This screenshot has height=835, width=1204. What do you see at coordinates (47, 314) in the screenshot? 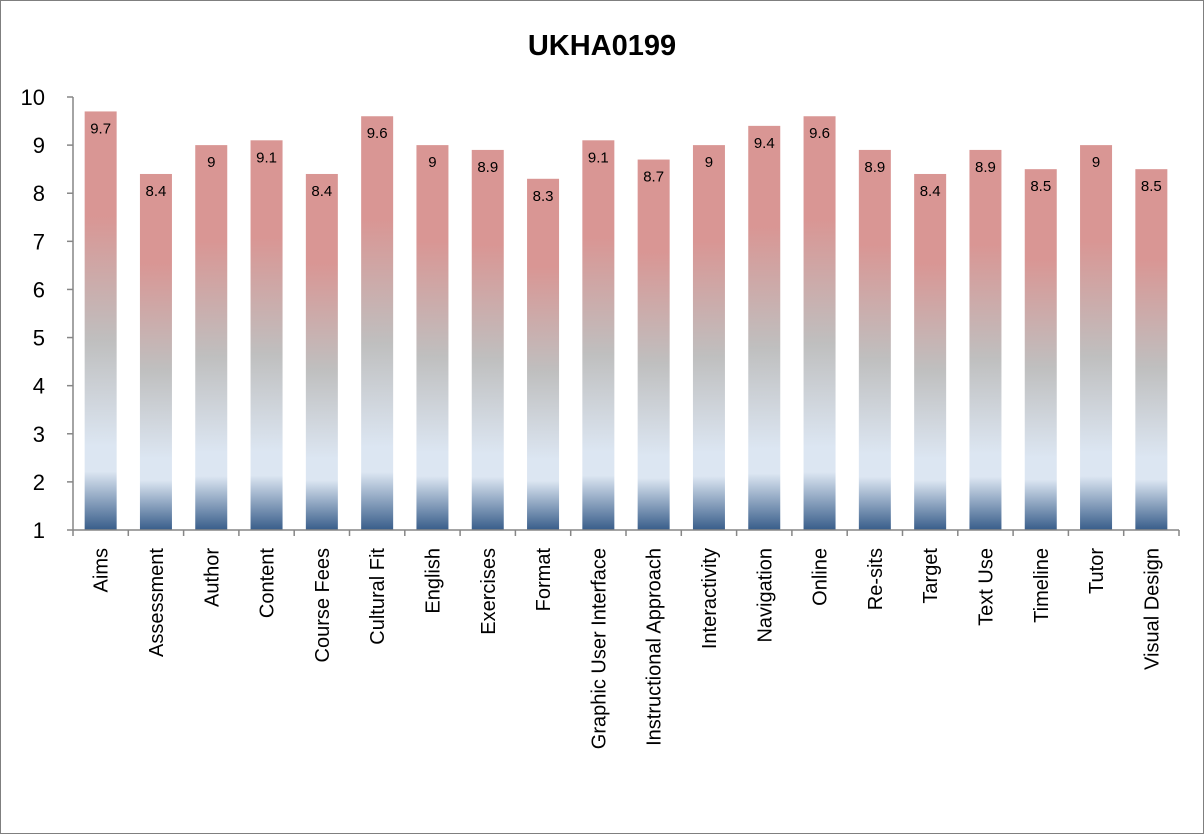
I see `y-axis: 1 2 3 4 5 6 7 8 9 10` at bounding box center [47, 314].